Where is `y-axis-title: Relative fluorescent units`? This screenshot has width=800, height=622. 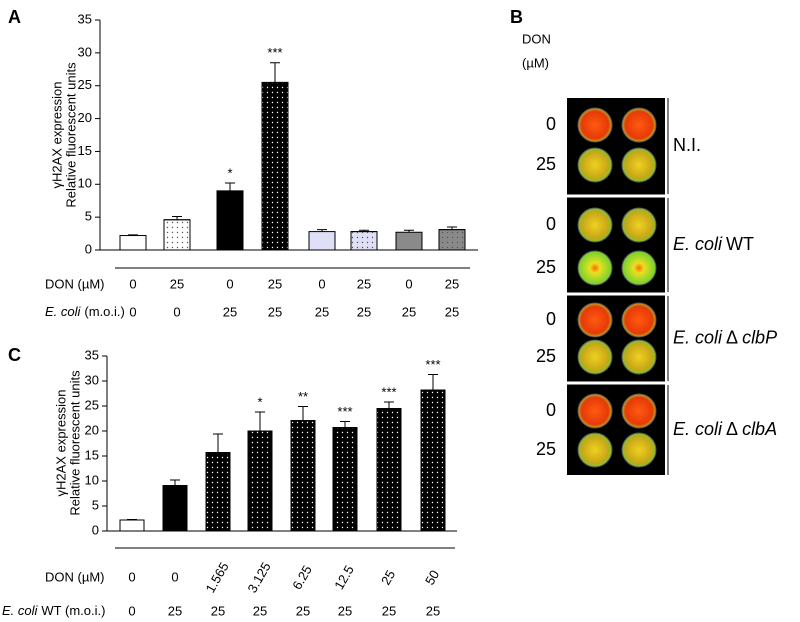
y-axis-title: Relative fluorescent units is located at coordinates (74, 443).